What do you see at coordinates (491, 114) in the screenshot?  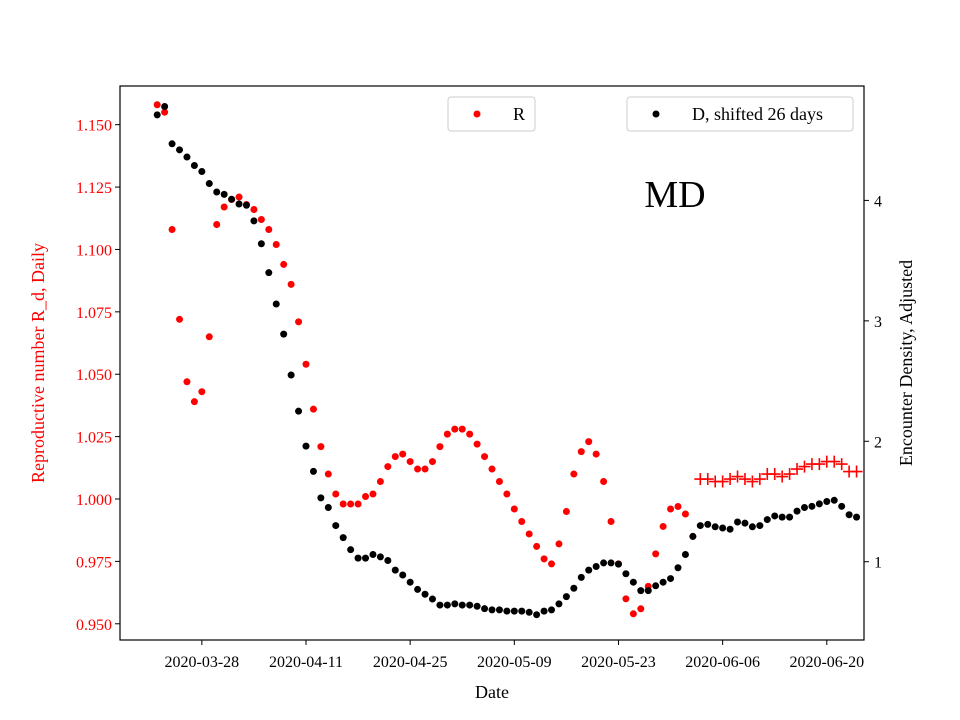 I see `legend-r: R` at bounding box center [491, 114].